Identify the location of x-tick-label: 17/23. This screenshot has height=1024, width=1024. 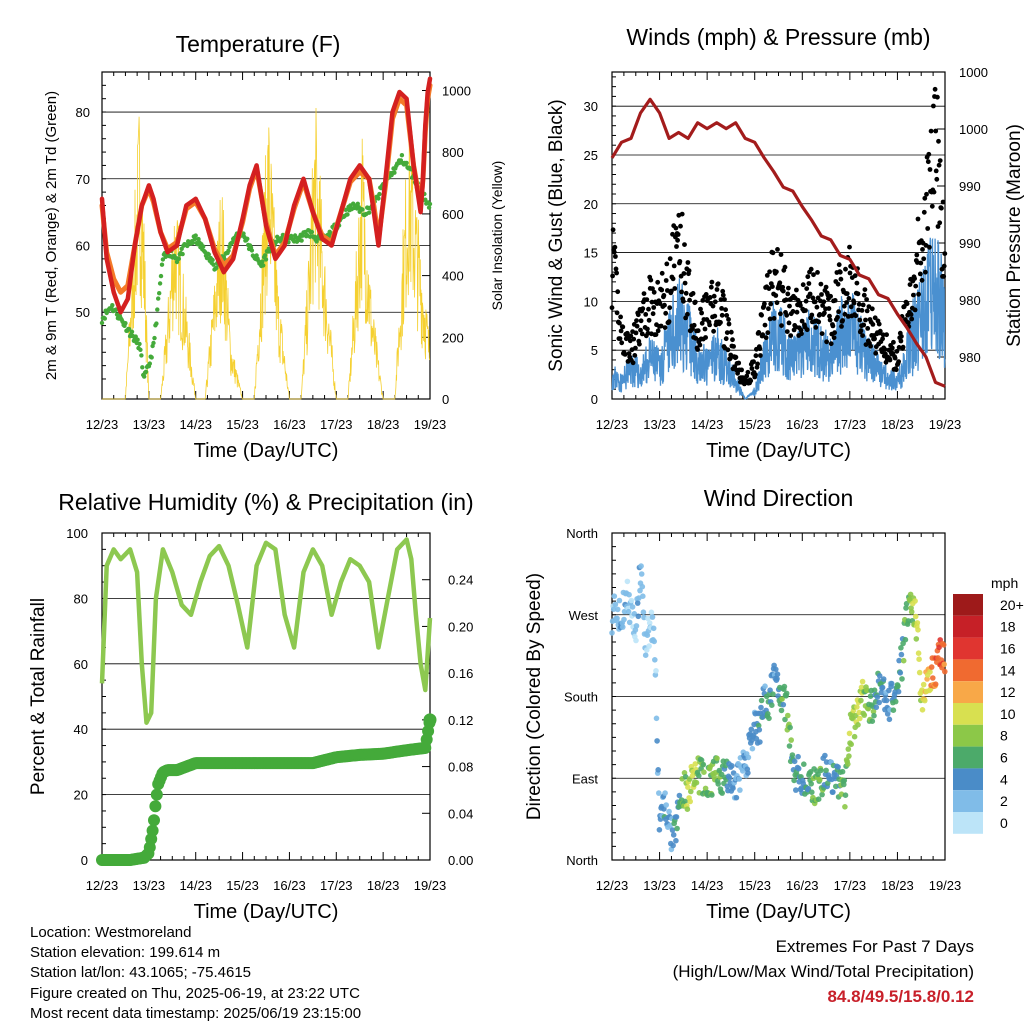
(850, 885).